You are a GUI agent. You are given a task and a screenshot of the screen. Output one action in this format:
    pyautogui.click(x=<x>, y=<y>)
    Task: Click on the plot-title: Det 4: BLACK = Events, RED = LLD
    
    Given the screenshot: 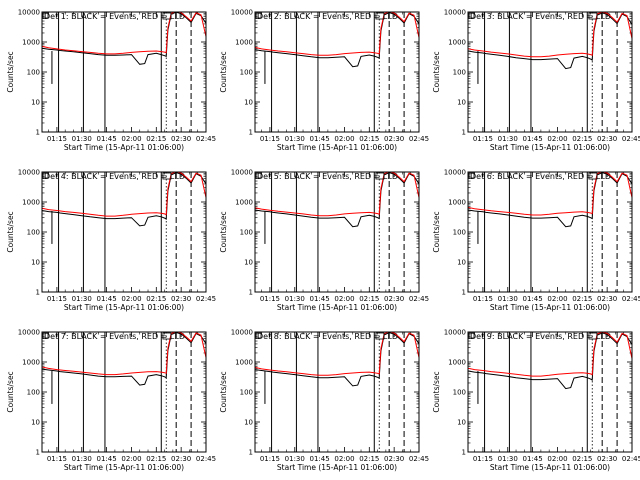 What is the action you would take?
    pyautogui.click(x=114, y=176)
    